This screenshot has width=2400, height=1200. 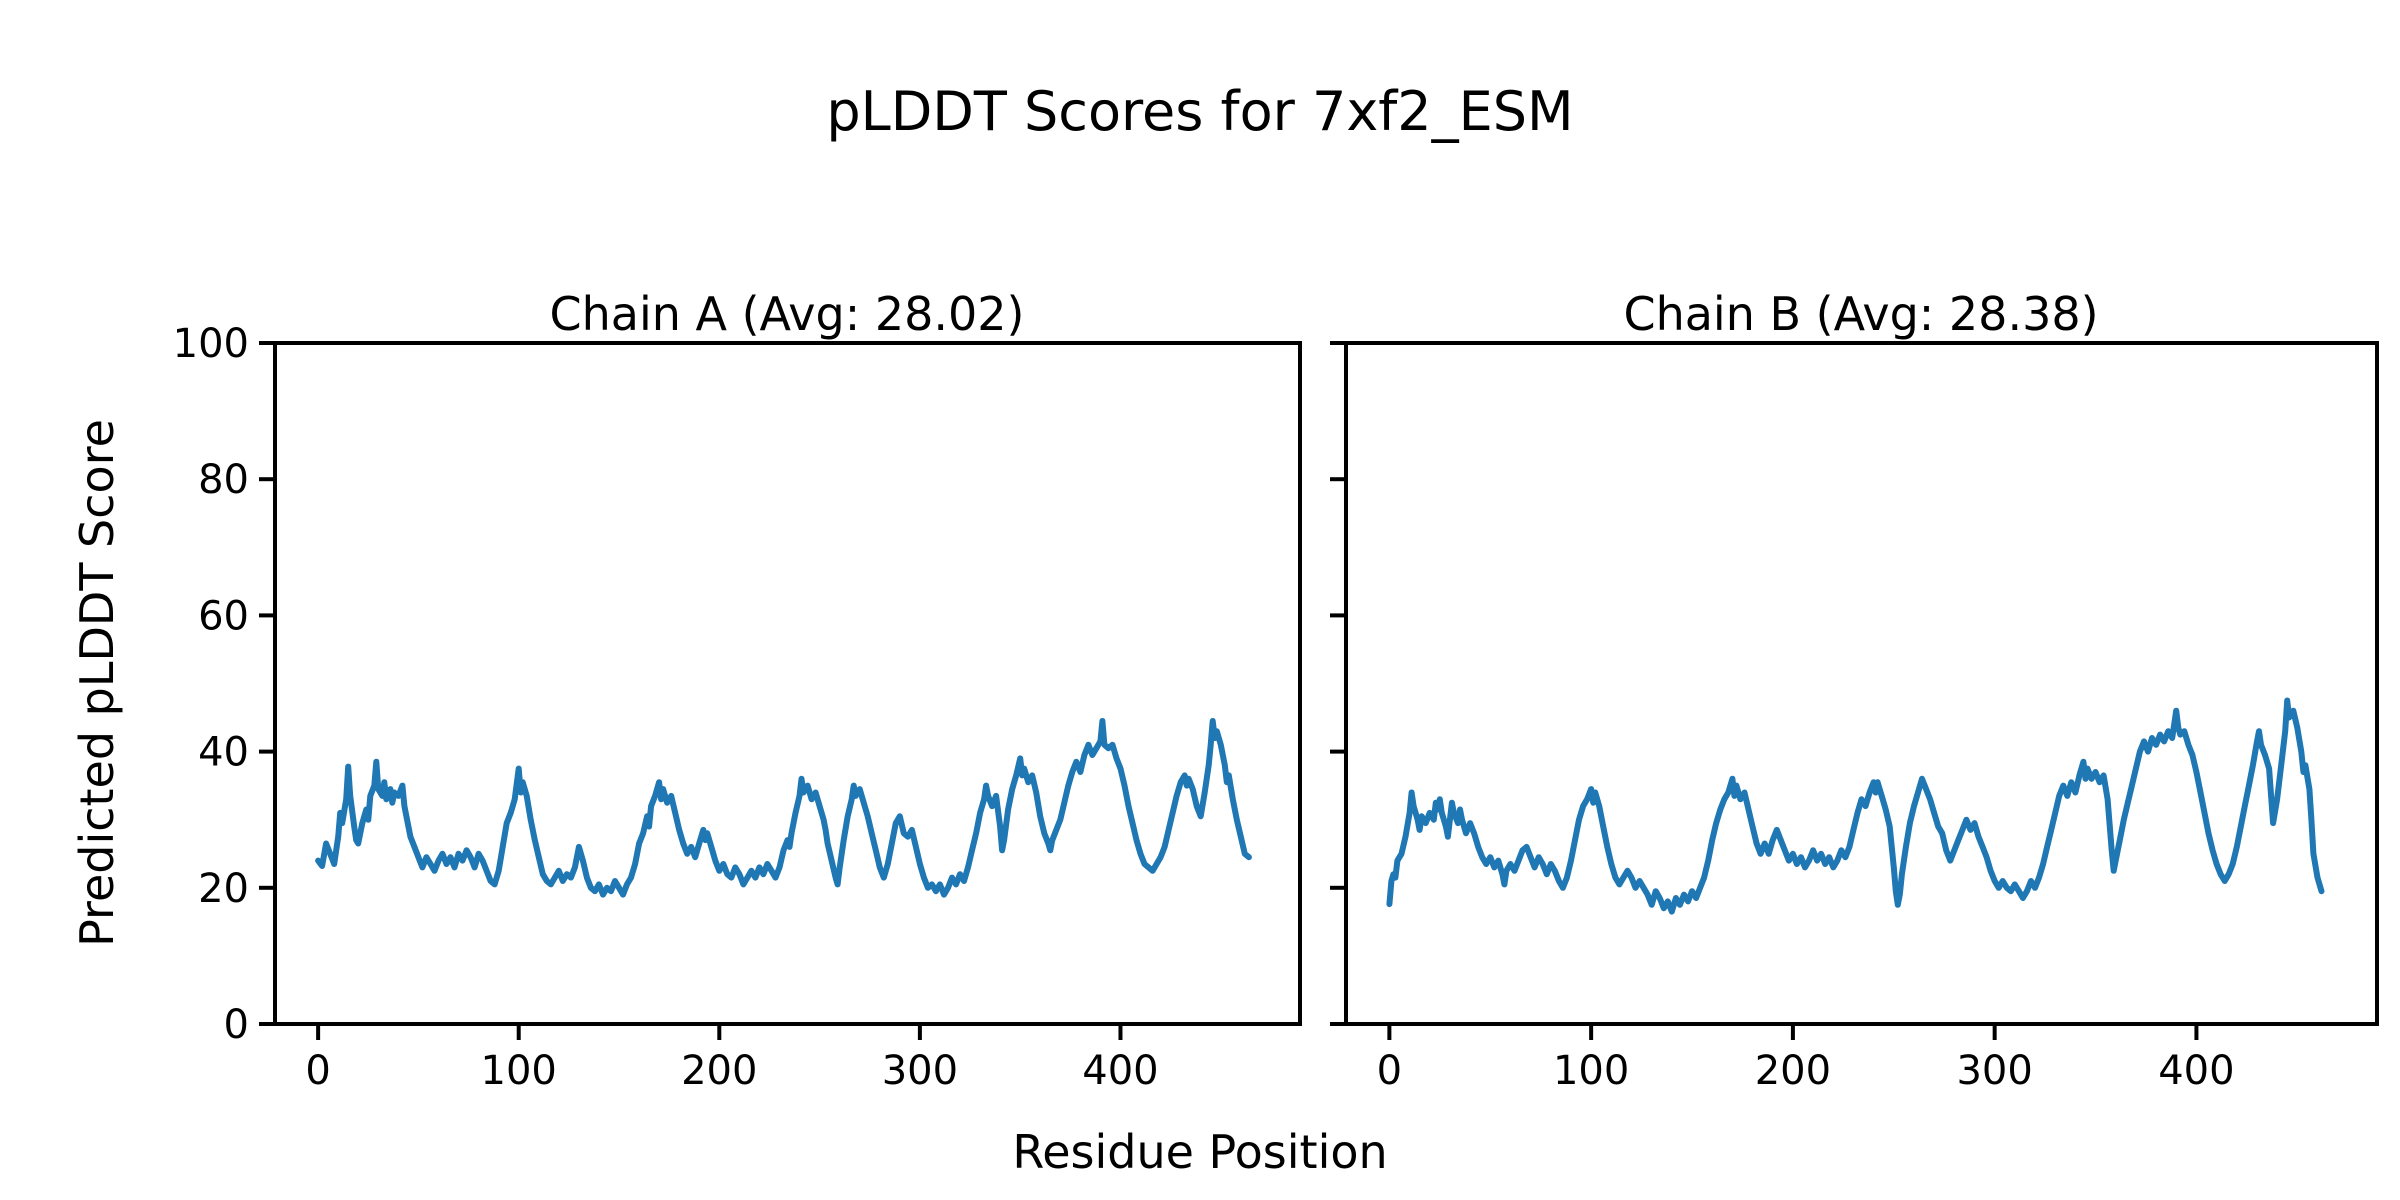 I want to click on subplot-a-title: Chain A (Avg: 28.02), so click(x=786, y=314).